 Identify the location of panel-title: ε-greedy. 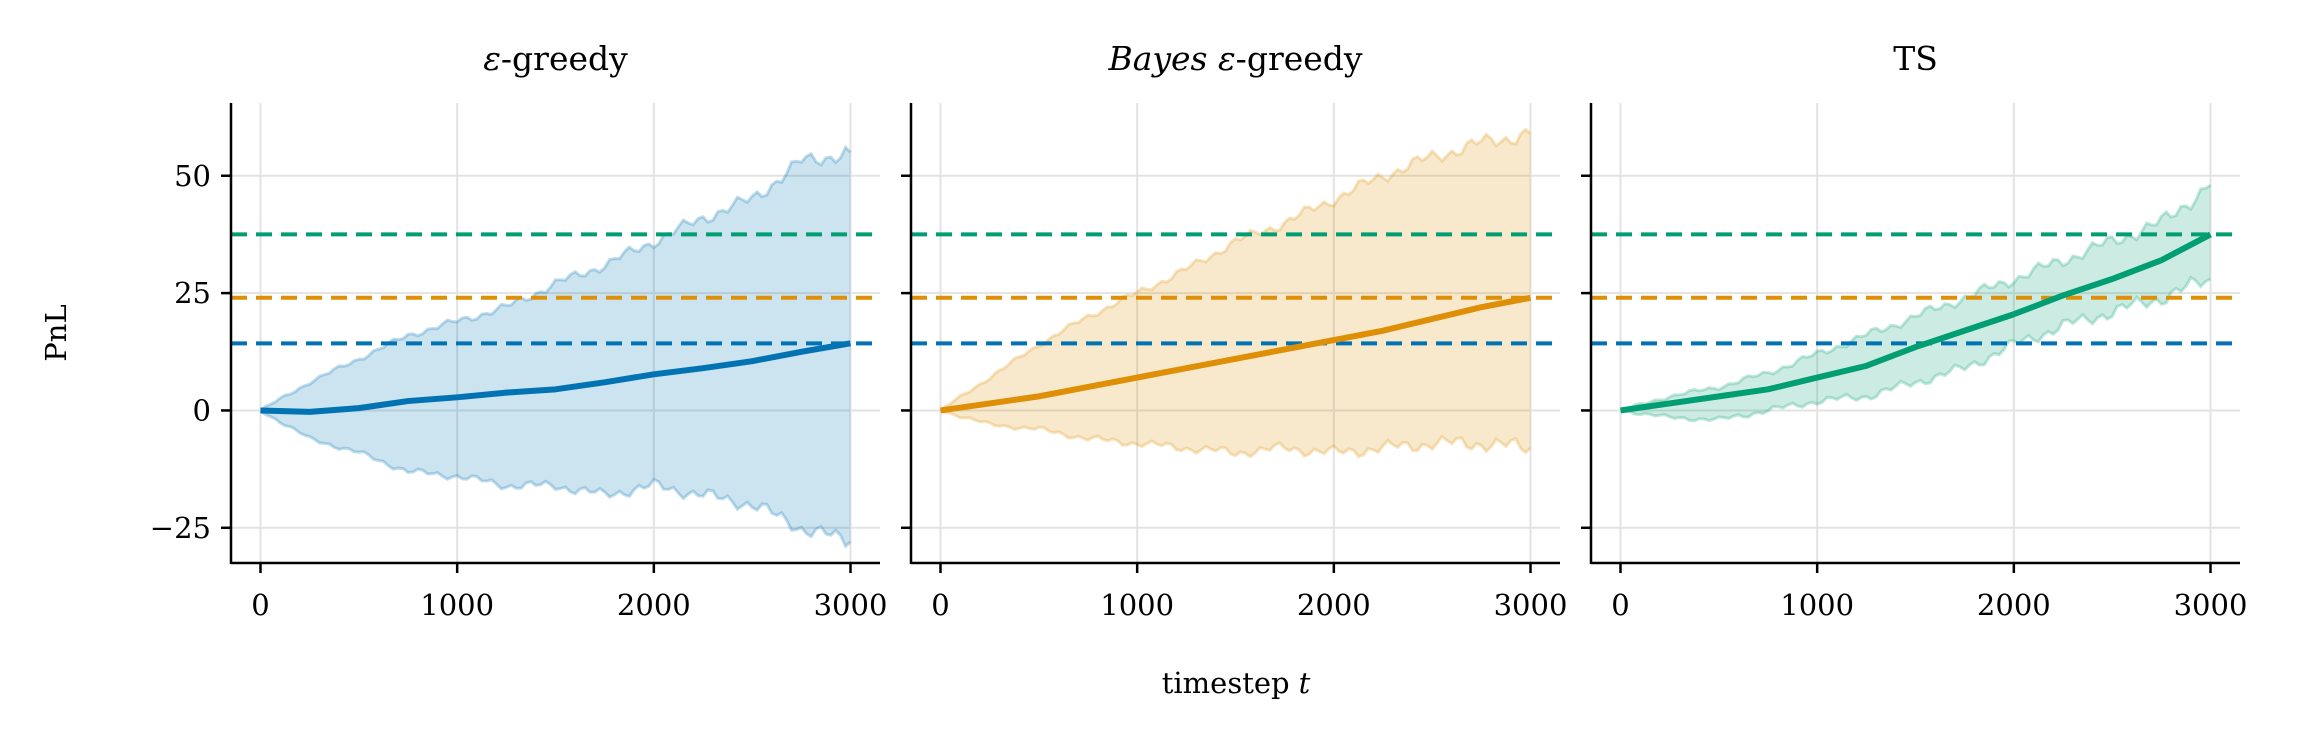
(555, 58).